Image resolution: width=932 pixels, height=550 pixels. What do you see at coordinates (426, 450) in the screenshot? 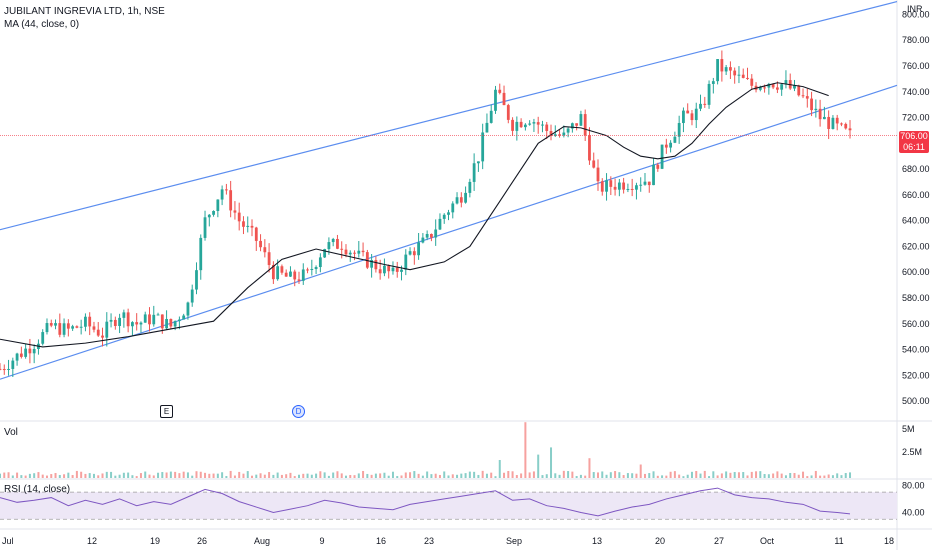
I see `volume-pane` at bounding box center [426, 450].